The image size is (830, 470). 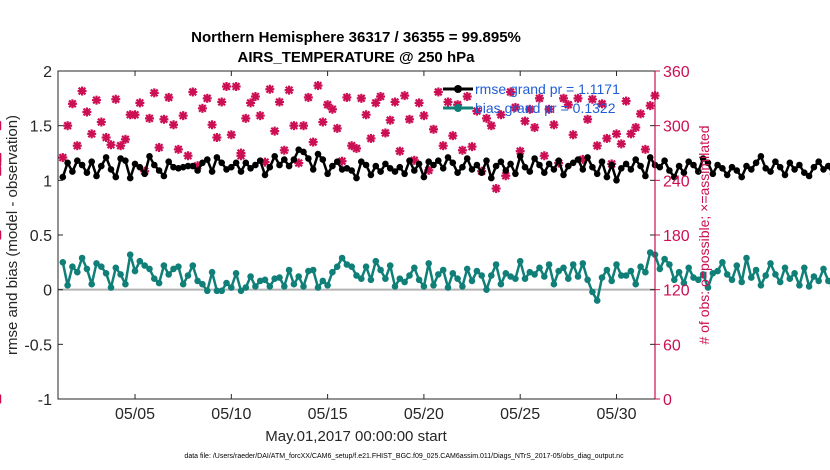 What do you see at coordinates (328, 414) in the screenshot?
I see `x-tick-label: 05/15` at bounding box center [328, 414].